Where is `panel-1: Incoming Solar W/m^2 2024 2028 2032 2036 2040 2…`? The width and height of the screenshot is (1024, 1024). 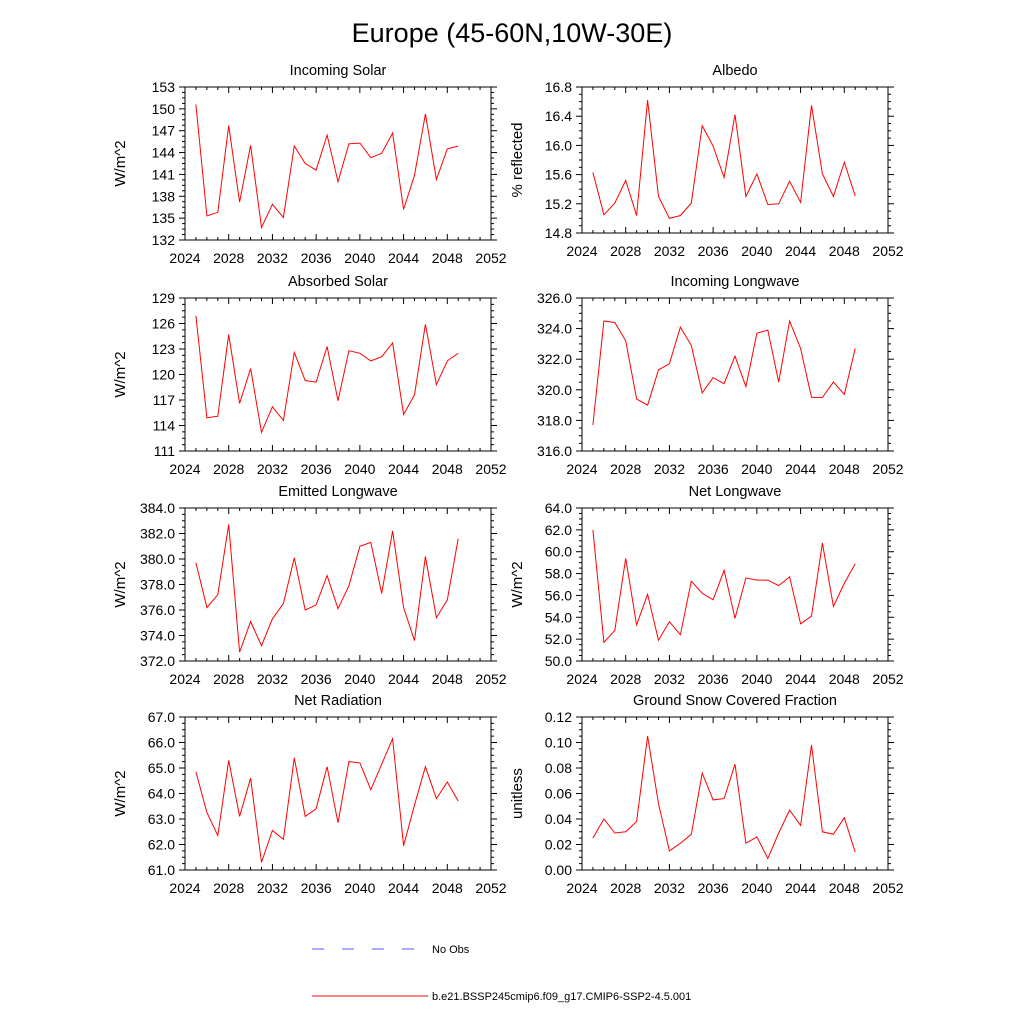
panel-1: Incoming Solar W/m^2 2024 2028 2032 2036 2040 2… is located at coordinates (309, 164).